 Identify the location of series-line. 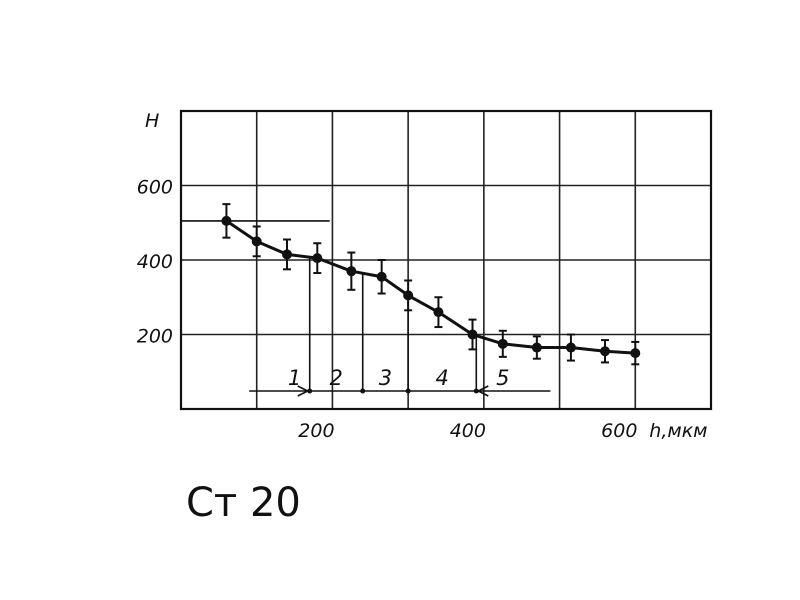
(430, 287).